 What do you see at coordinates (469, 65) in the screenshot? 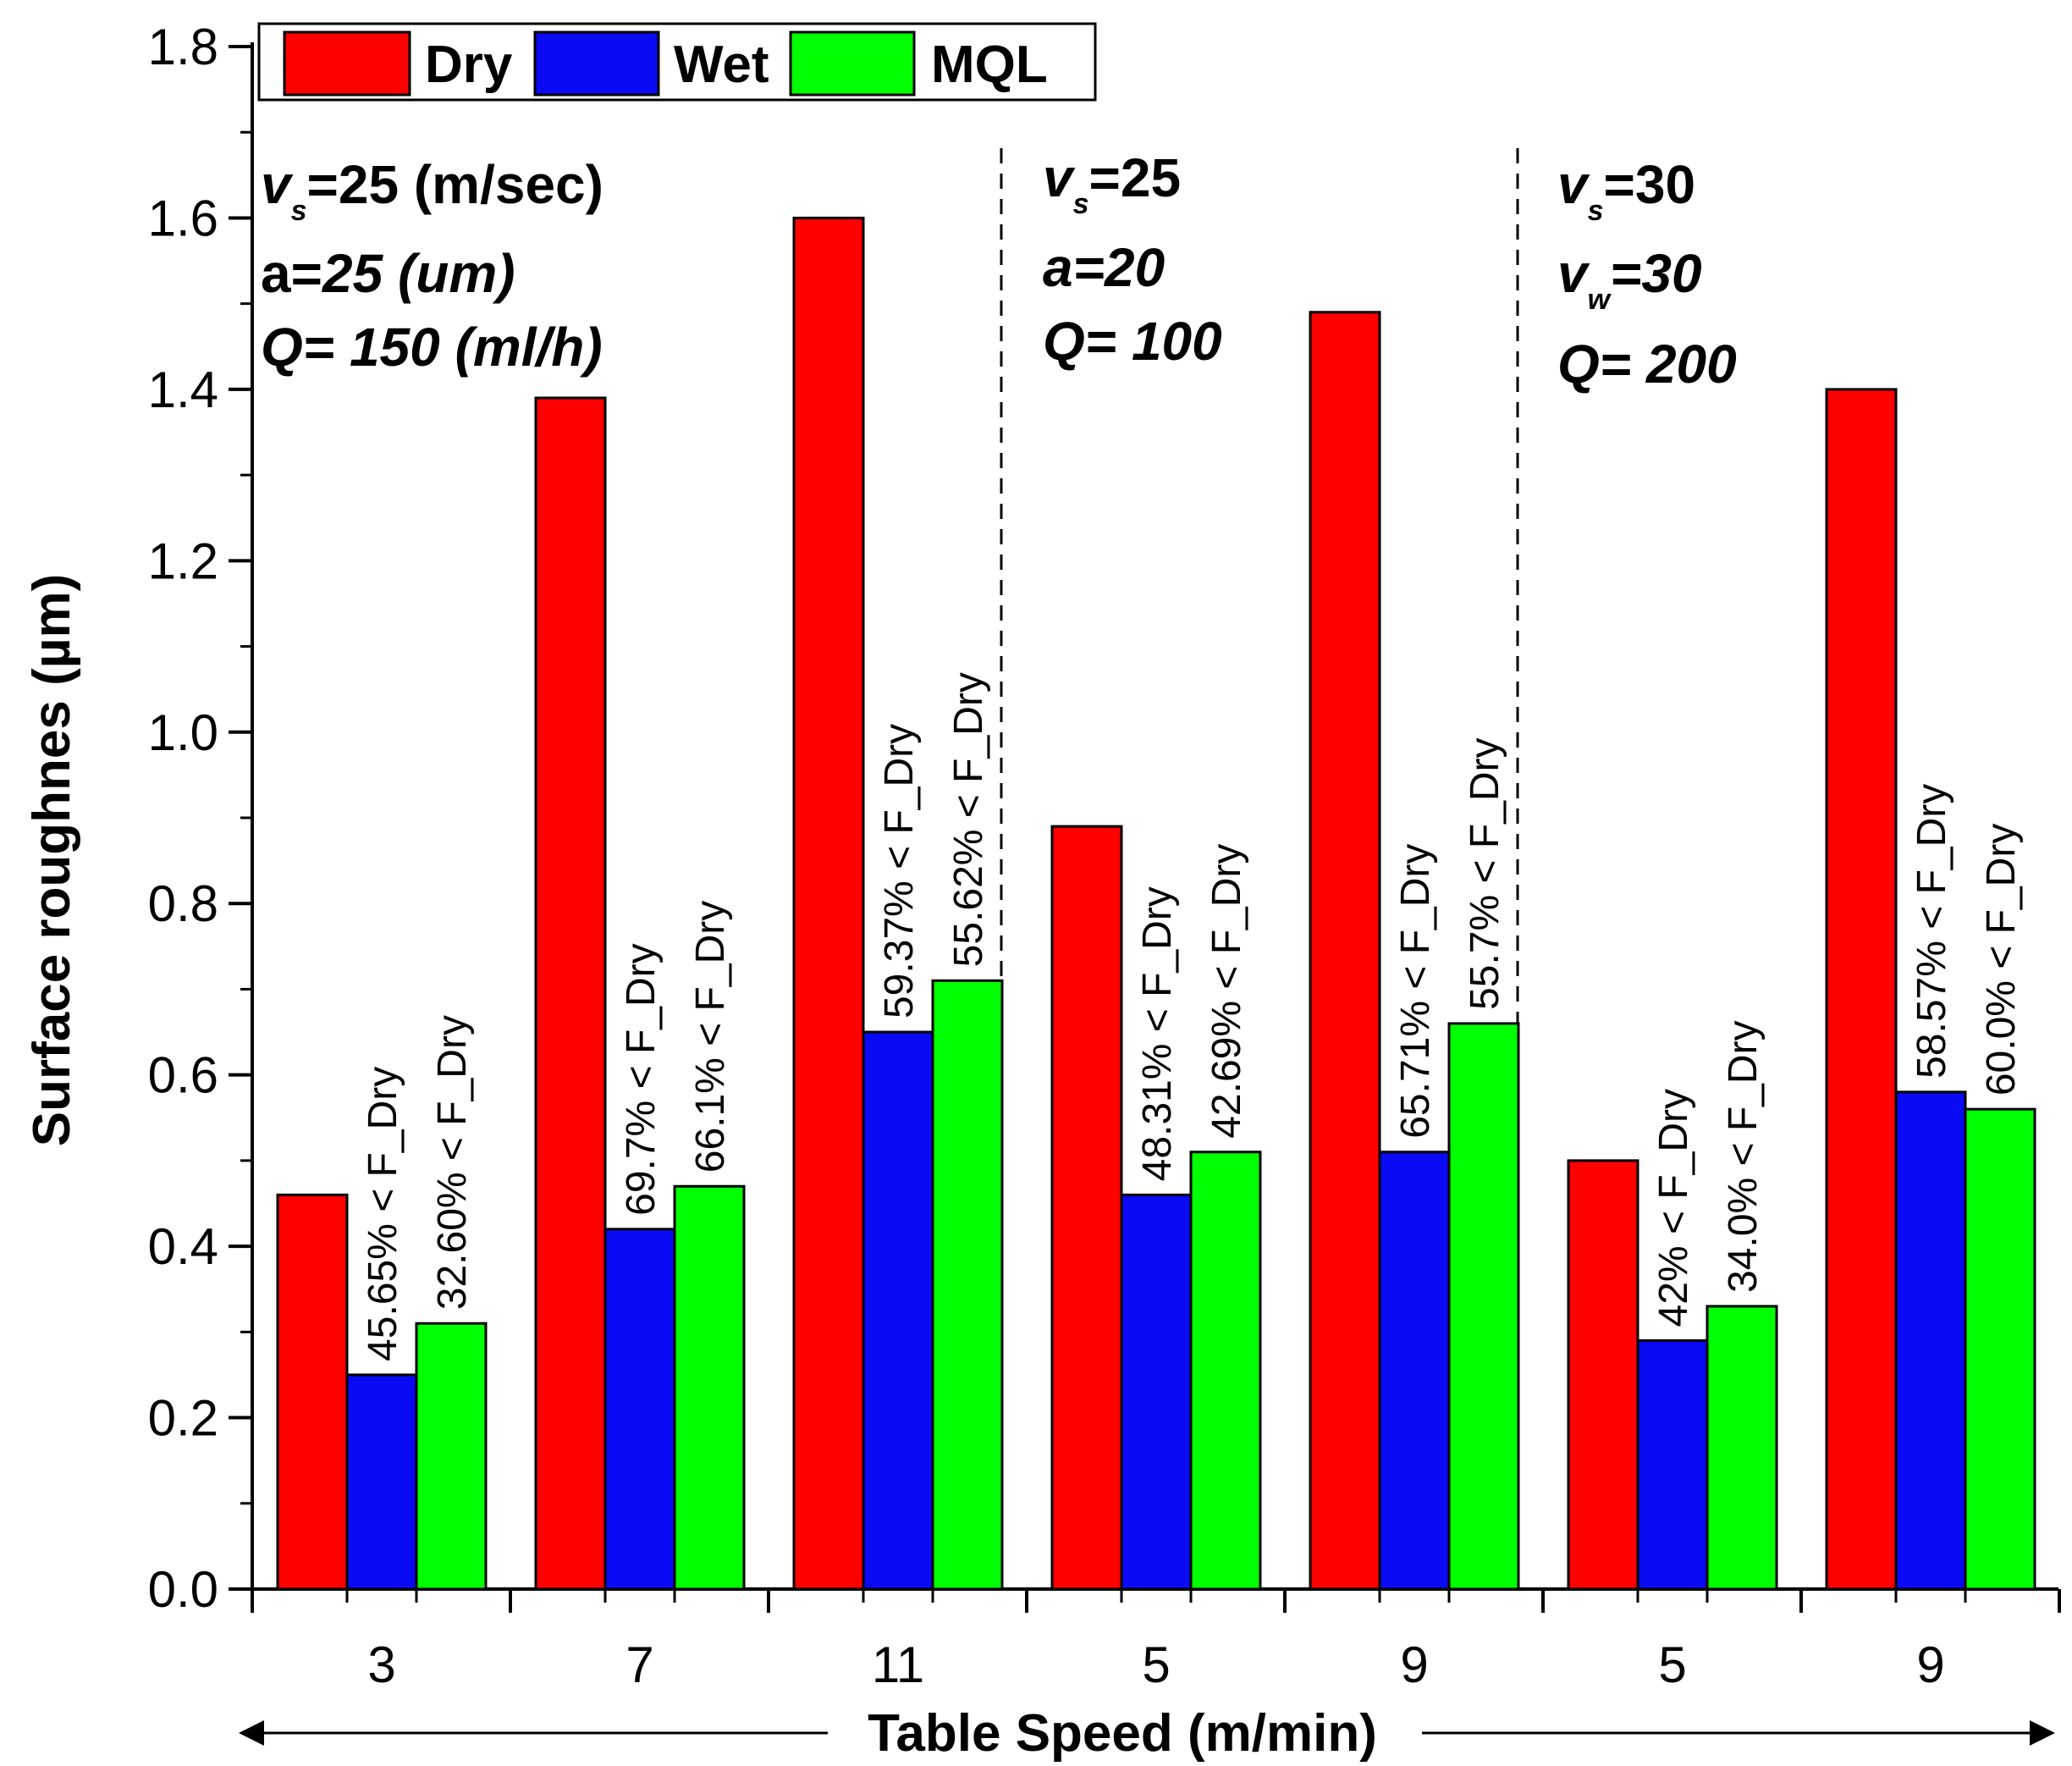
I see `legend-label-dry: Dry` at bounding box center [469, 65].